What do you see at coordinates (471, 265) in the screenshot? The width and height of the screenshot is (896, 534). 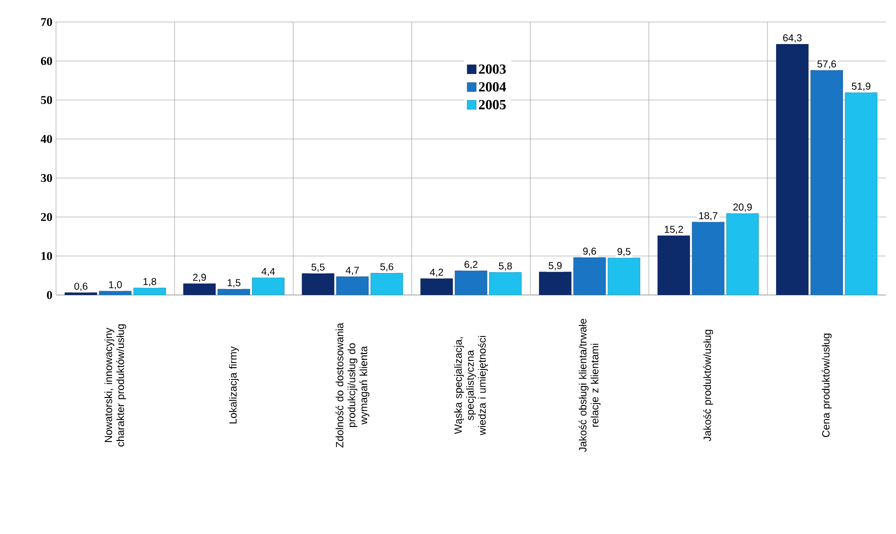 I see `data-label: 6,2` at bounding box center [471, 265].